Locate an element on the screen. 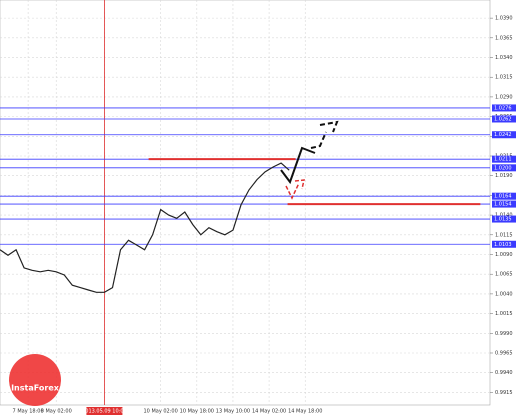 The height and width of the screenshot is (417, 518). forecast-arrow is located at coordinates (324, 134).